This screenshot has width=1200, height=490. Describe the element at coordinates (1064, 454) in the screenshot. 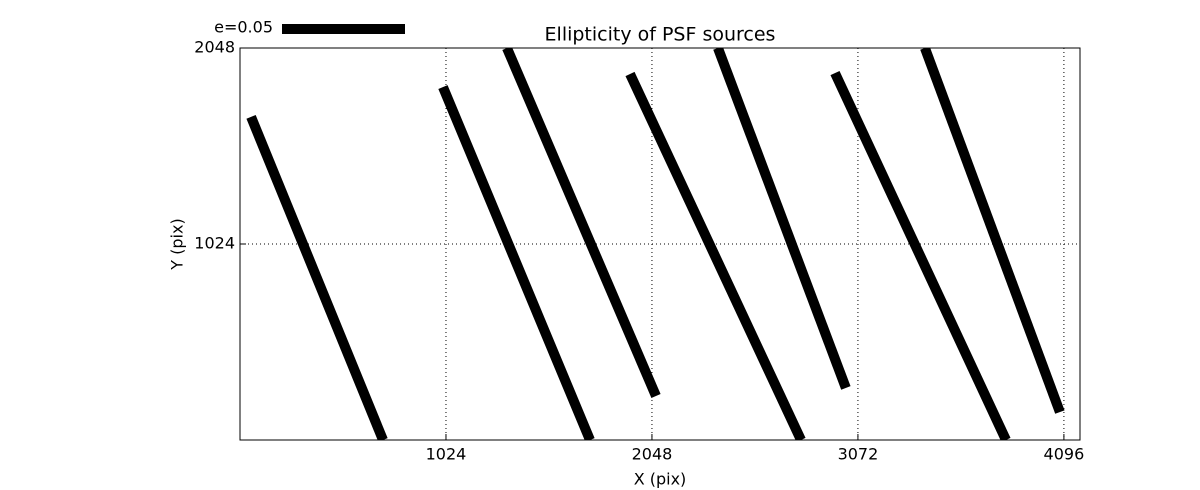

I see `x-tick-label: 4096` at that location.